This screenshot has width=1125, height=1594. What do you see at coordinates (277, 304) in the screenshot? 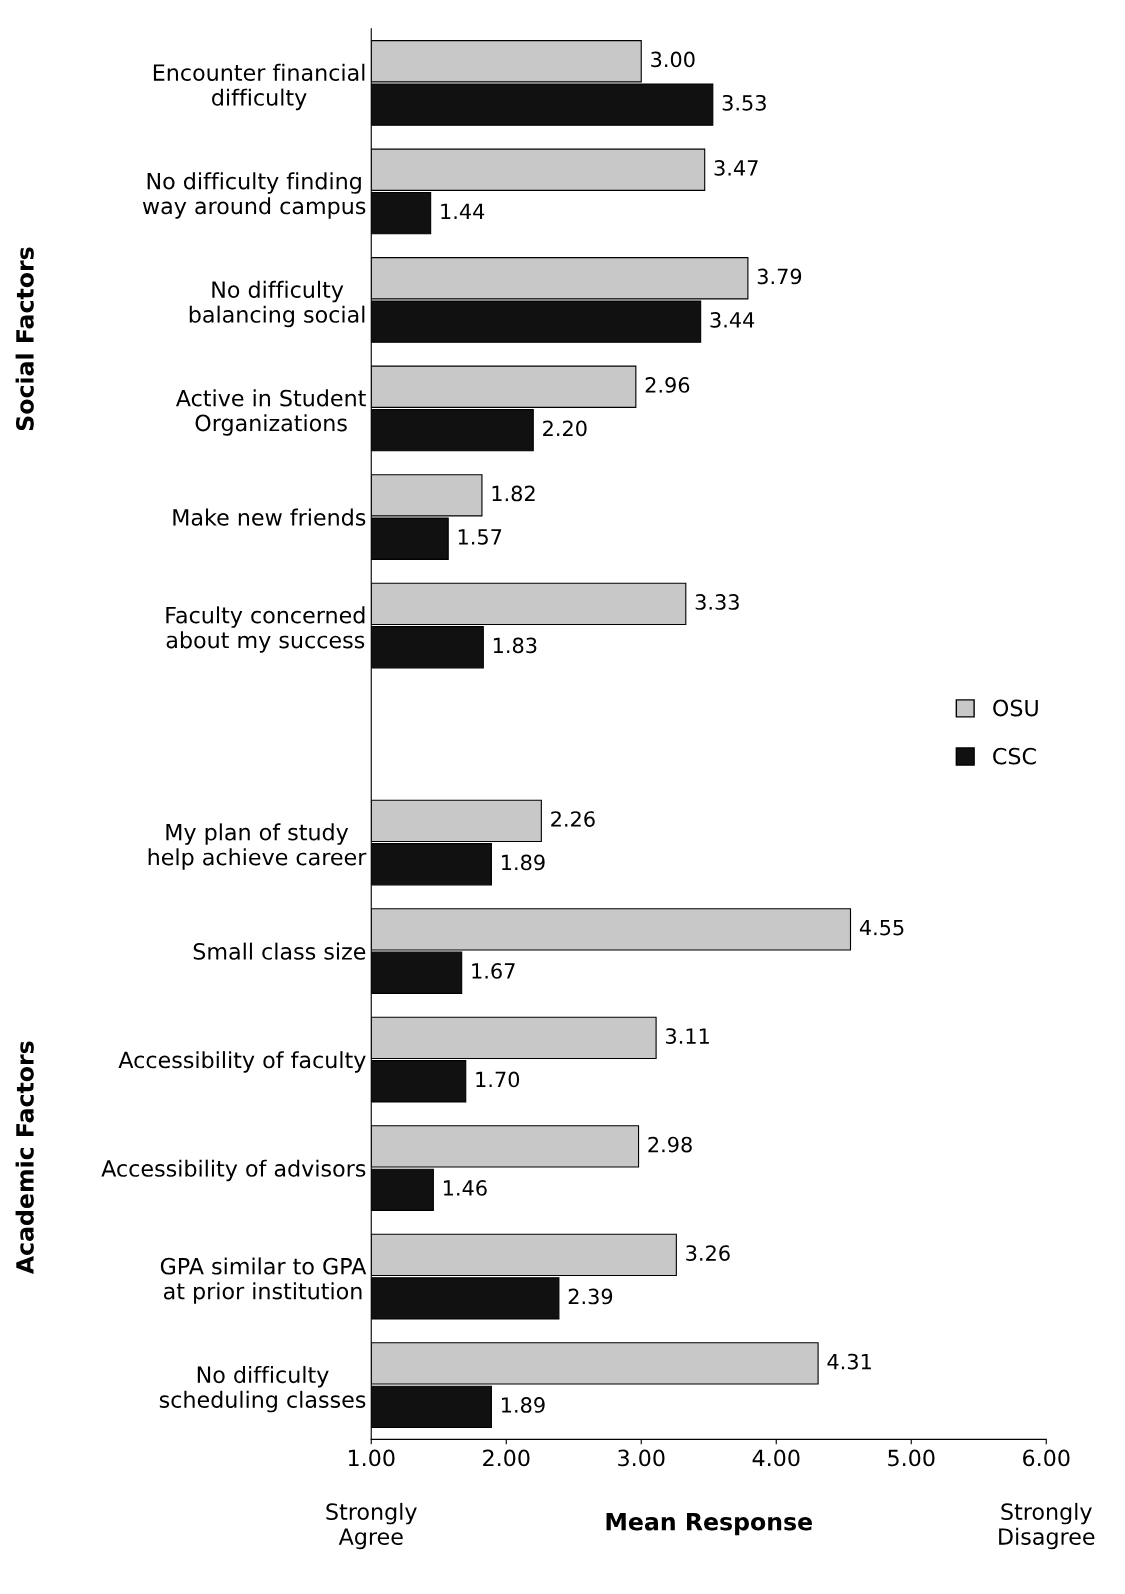
I see `y-tick-label: No difficulty balancing social` at bounding box center [277, 304].